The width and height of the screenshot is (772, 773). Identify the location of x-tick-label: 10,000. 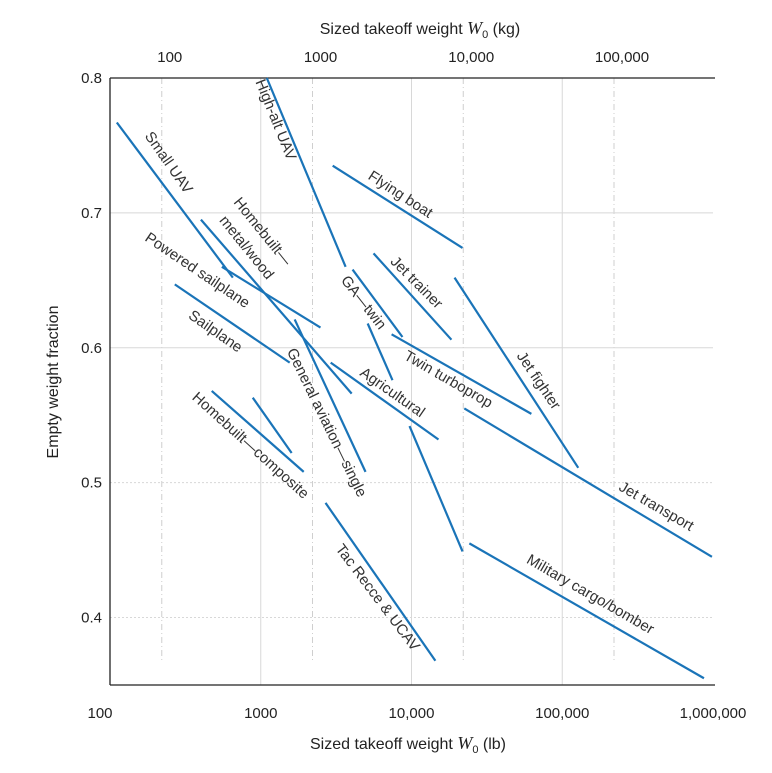
(412, 713).